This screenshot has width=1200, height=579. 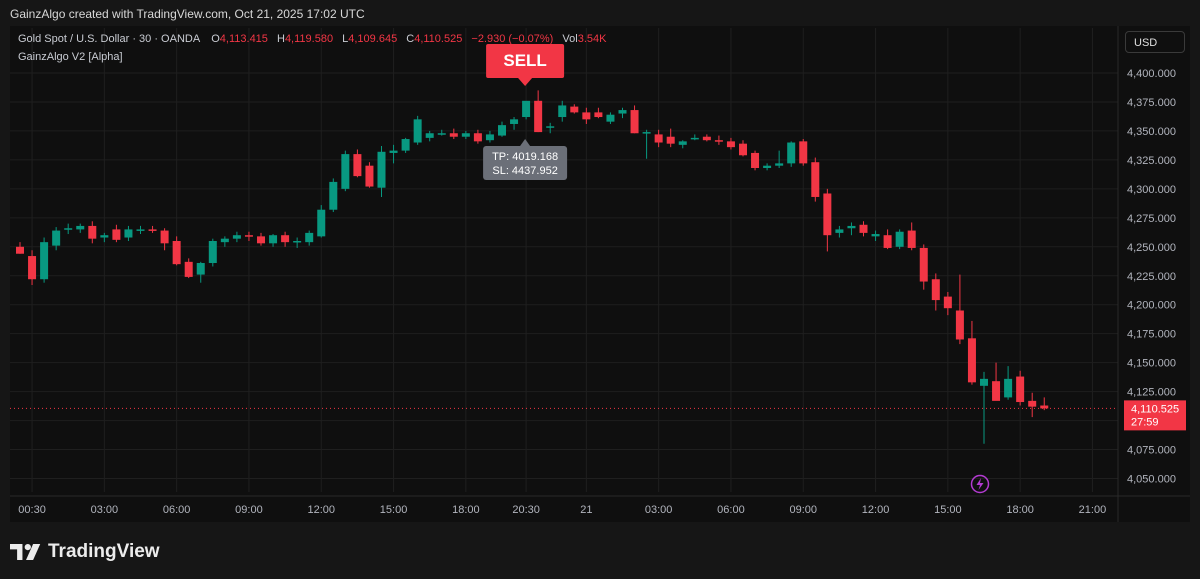 What do you see at coordinates (1151, 364) in the screenshot?
I see `price-tick-label: 4,150.000` at bounding box center [1151, 364].